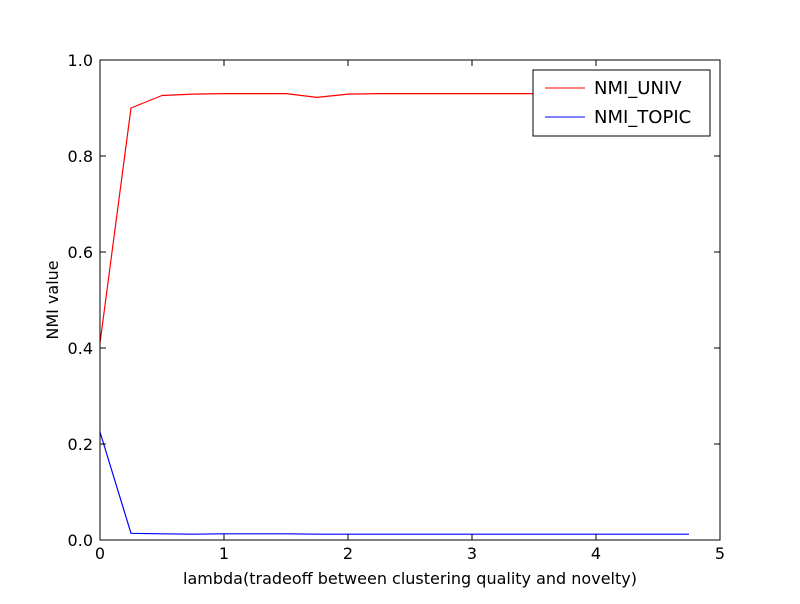 Image resolution: width=800 pixels, height=604 pixels. Describe the element at coordinates (80, 444) in the screenshot. I see `y-tick-label: 0.2` at that location.